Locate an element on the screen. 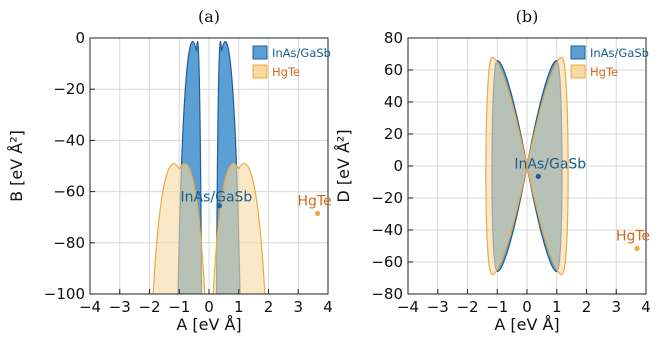 The width and height of the screenshot is (670, 338). y-tick-label: 20 is located at coordinates (393, 134).